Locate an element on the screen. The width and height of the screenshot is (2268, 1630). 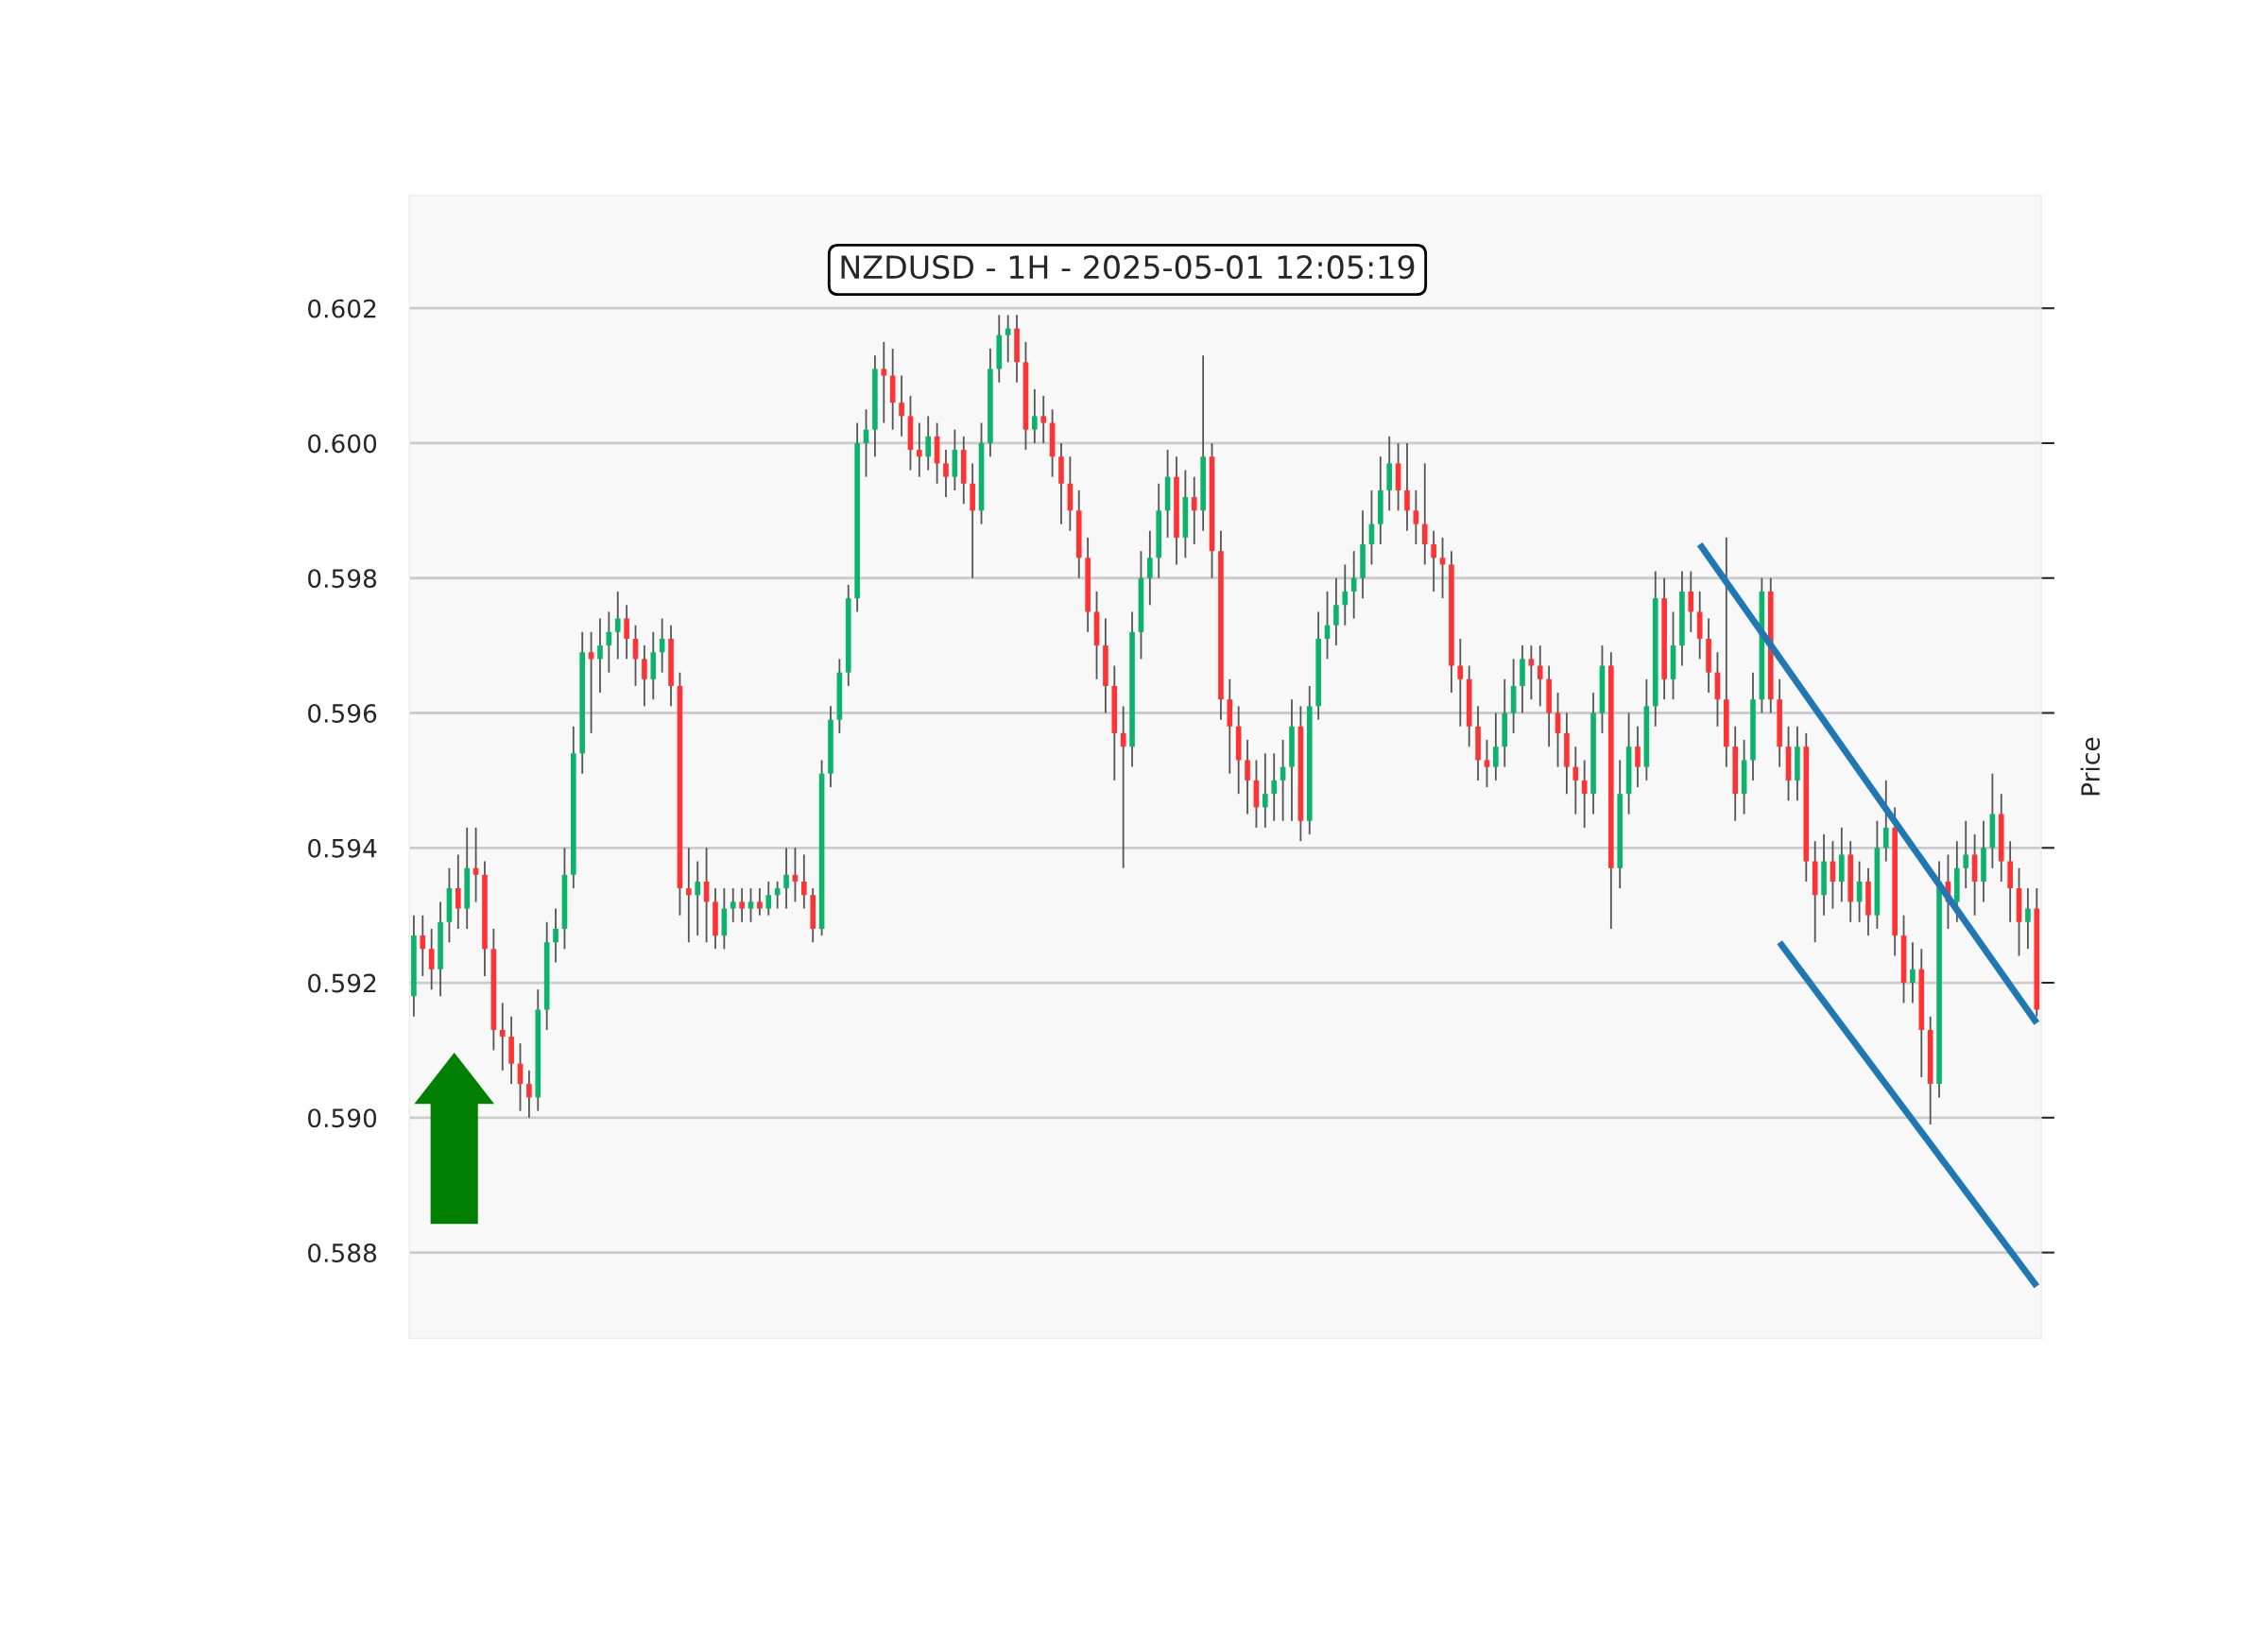
y-tick-label: 0.588 is located at coordinates (342, 1253).